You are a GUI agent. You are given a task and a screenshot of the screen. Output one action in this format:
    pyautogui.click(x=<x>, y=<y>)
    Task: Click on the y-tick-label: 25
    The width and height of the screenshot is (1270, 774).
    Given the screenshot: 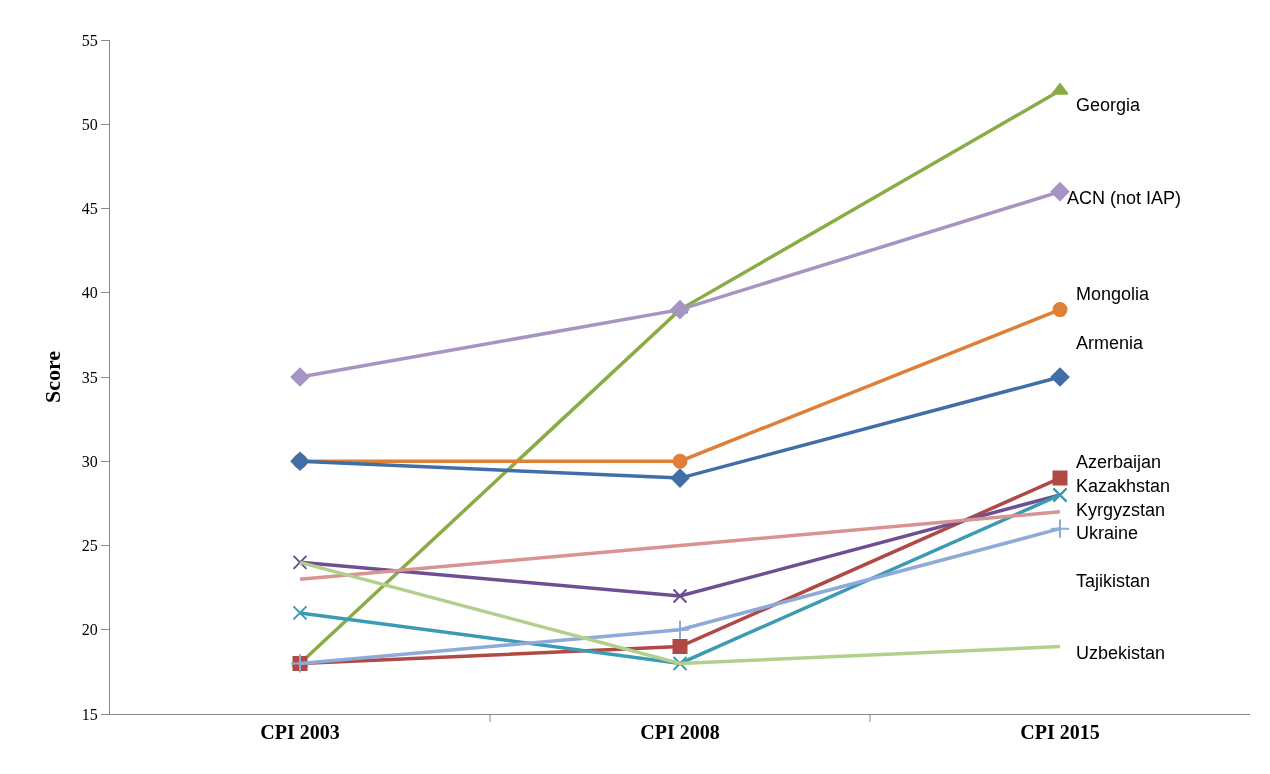 What is the action you would take?
    pyautogui.click(x=89, y=546)
    